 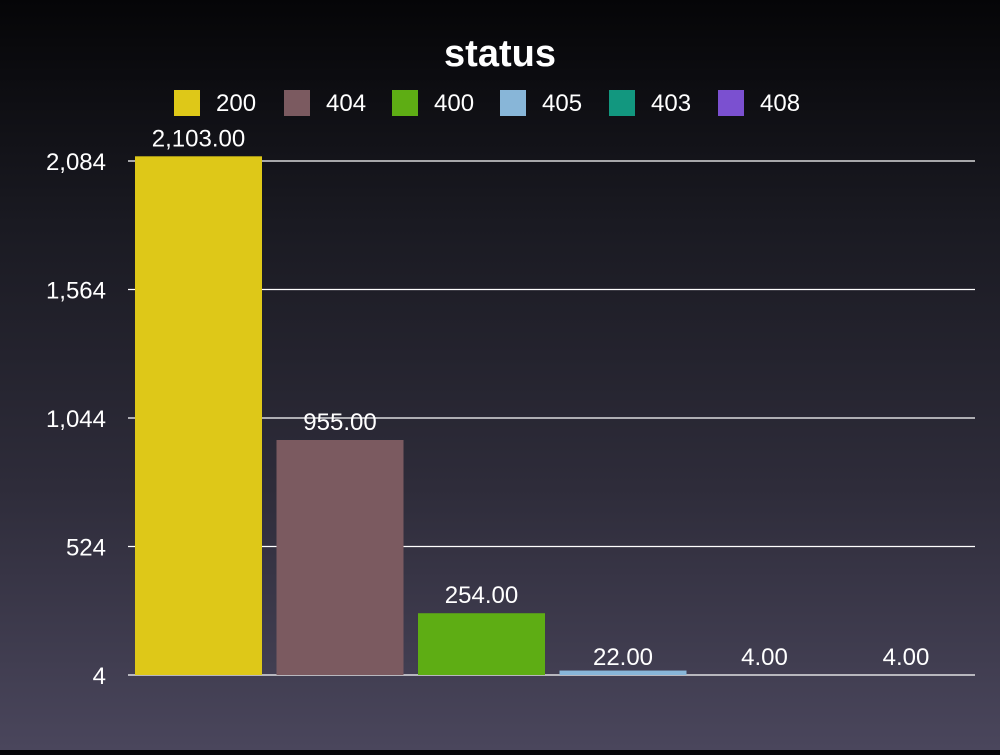 What do you see at coordinates (671, 103) in the screenshot?
I see `legend-label: 403` at bounding box center [671, 103].